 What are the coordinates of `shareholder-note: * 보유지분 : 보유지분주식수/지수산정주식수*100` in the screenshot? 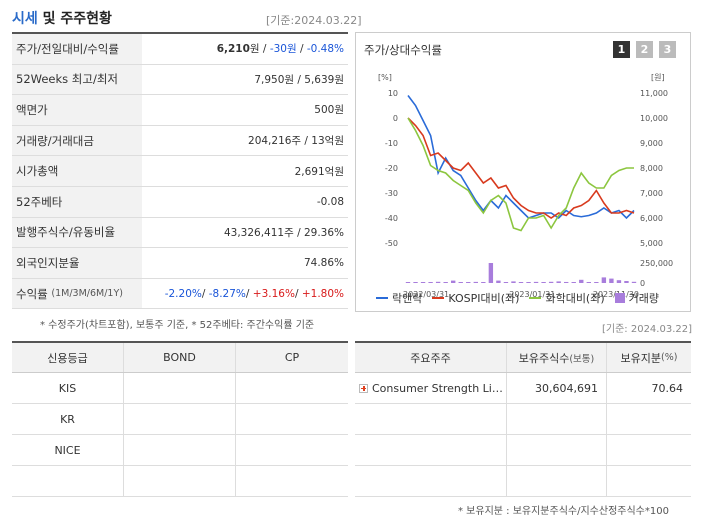 It's located at (563, 511).